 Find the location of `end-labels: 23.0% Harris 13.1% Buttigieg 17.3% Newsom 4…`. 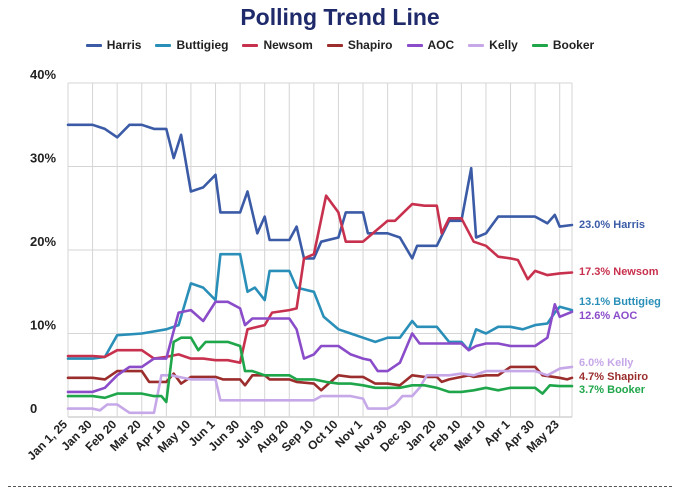

end-labels: 23.0% Harris 13.1% Buttigieg 17.3% Newsom 4… is located at coordinates (620, 307).